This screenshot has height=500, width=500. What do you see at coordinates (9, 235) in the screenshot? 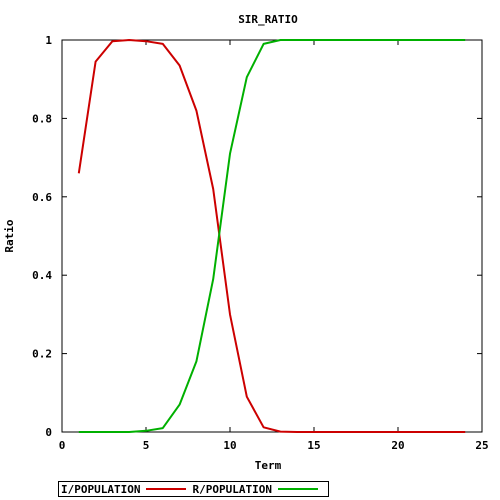
I see `y-axis-label: Ratio` at bounding box center [9, 235].